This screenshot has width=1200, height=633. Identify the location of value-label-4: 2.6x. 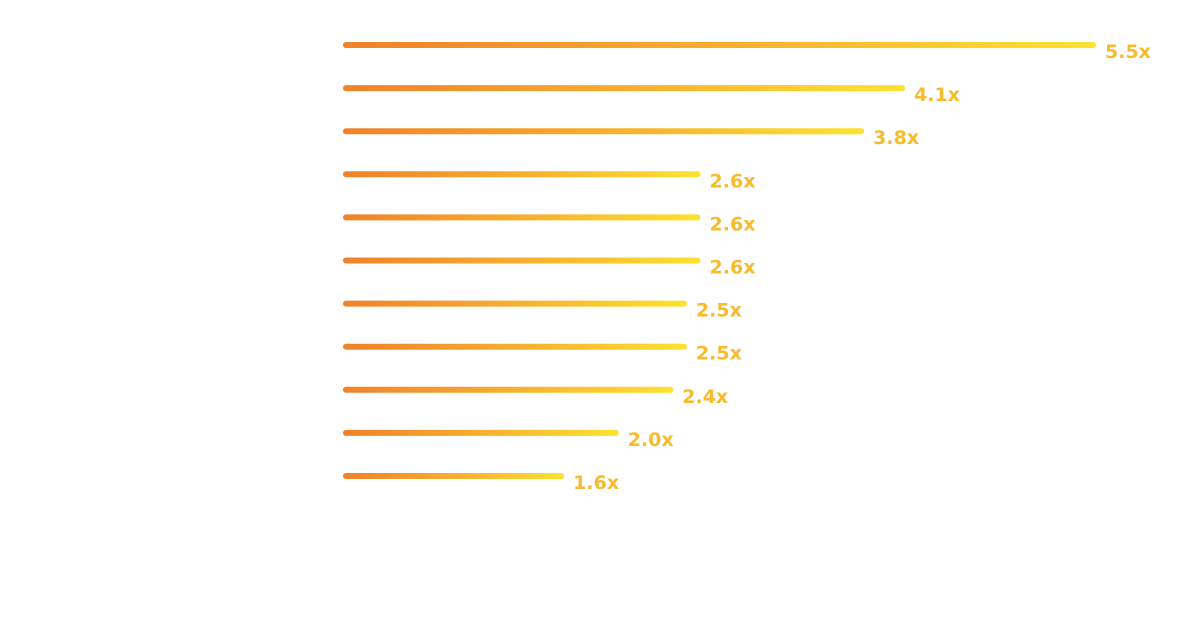
(733, 181).